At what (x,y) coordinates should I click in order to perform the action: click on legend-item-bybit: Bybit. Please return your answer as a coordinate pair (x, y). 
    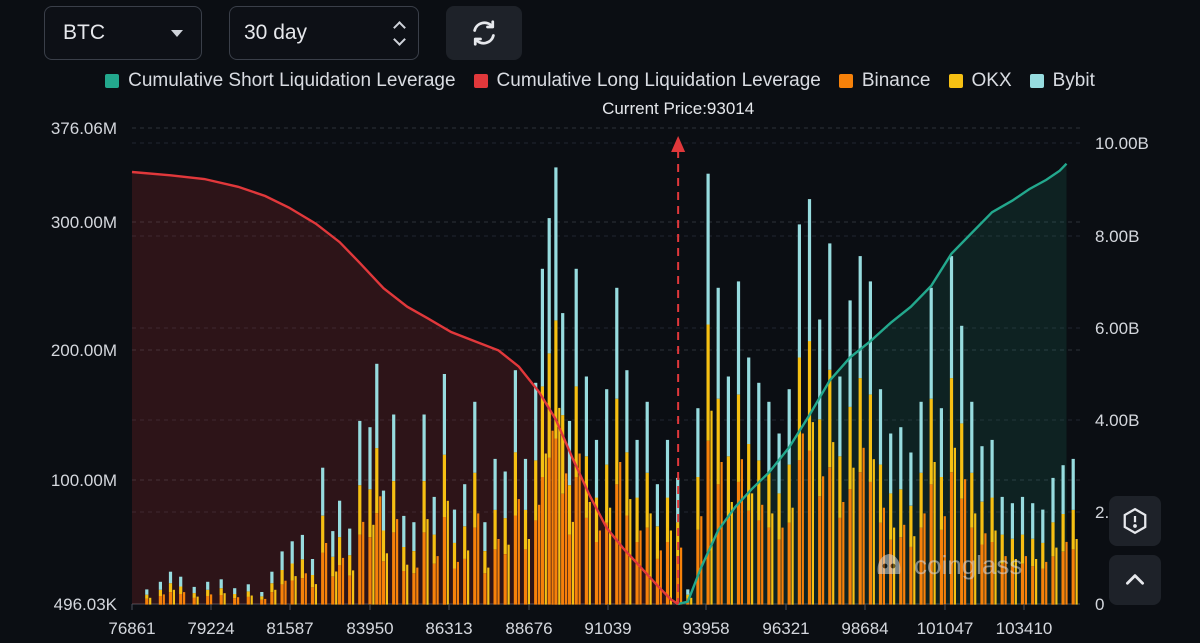
    Looking at the image, I should click on (1062, 81).